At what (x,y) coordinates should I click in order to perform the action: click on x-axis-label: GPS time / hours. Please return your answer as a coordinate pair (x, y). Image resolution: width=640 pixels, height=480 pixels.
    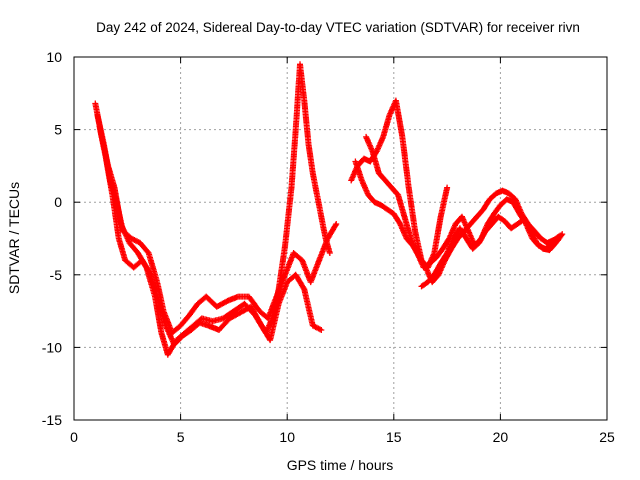
    Looking at the image, I should click on (340, 465).